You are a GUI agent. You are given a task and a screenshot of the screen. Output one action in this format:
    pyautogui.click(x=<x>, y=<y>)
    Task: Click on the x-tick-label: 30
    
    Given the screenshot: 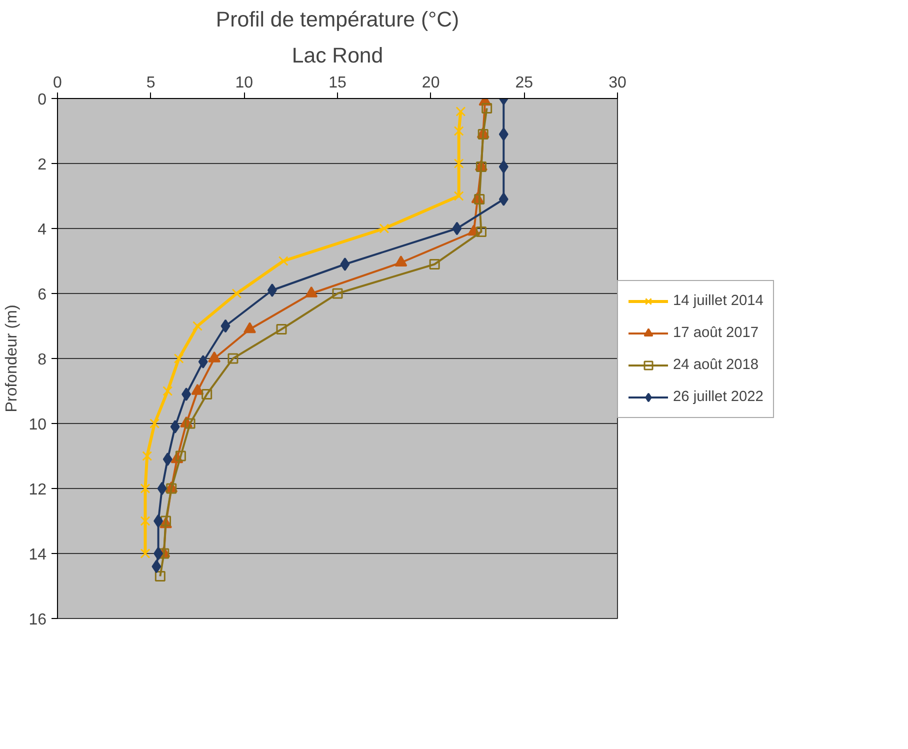 What is the action you would take?
    pyautogui.click(x=617, y=83)
    